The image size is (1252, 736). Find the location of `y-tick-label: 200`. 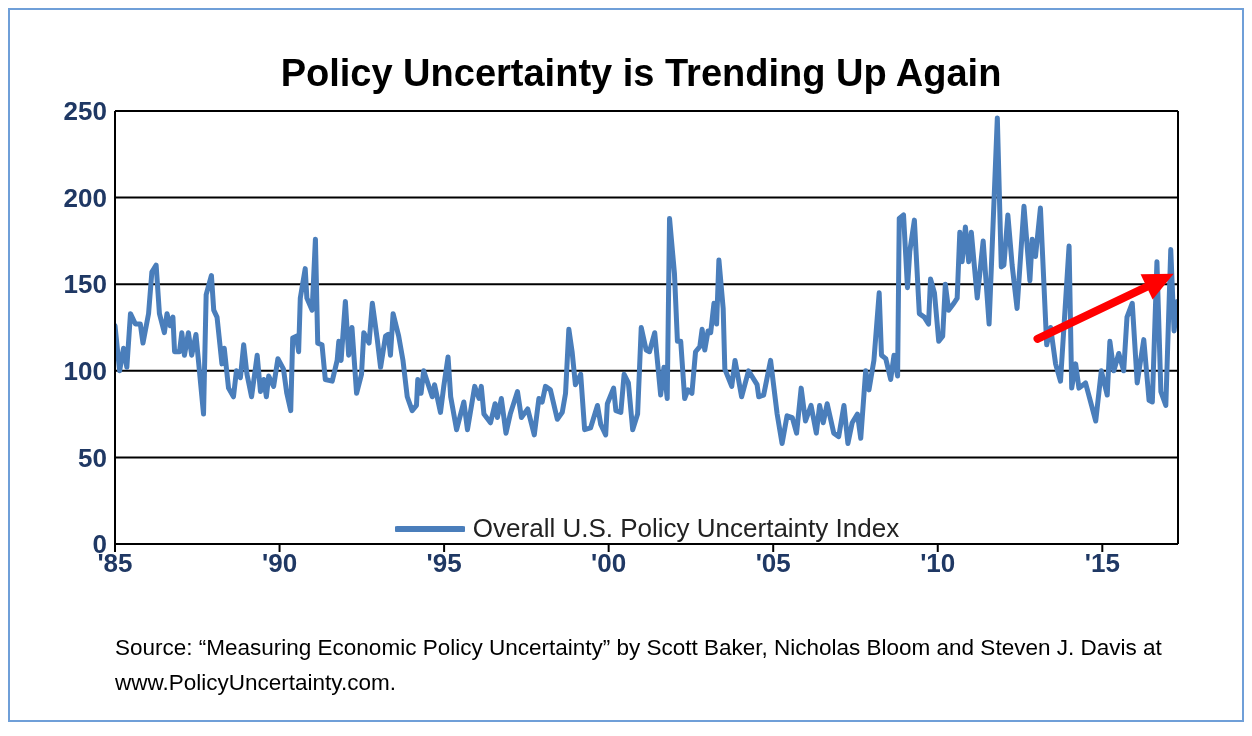

y-tick-label: 200 is located at coordinates (85, 197).